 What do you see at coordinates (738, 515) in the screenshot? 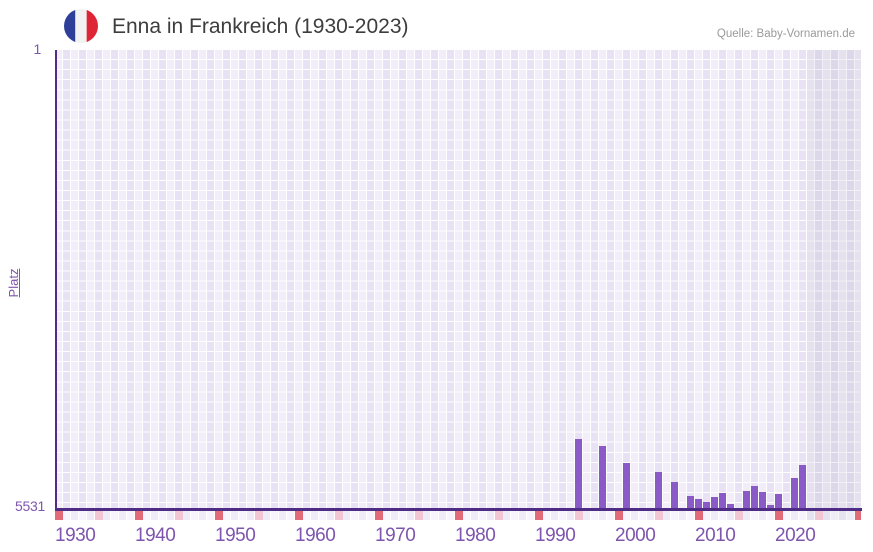
I see `half-decade-marker-2015` at bounding box center [738, 515].